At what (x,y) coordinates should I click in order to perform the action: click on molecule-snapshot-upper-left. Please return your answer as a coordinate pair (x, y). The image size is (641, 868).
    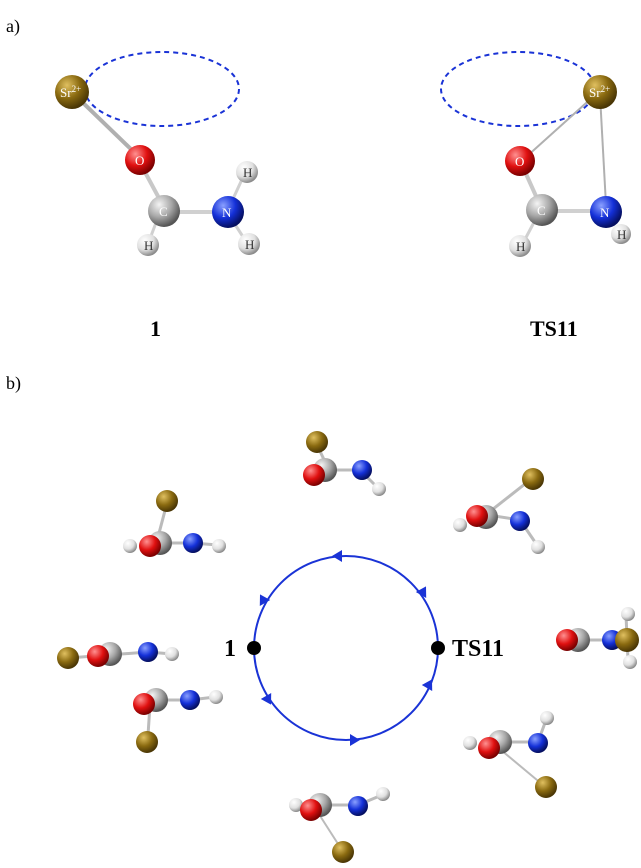
    Looking at the image, I should click on (174, 523).